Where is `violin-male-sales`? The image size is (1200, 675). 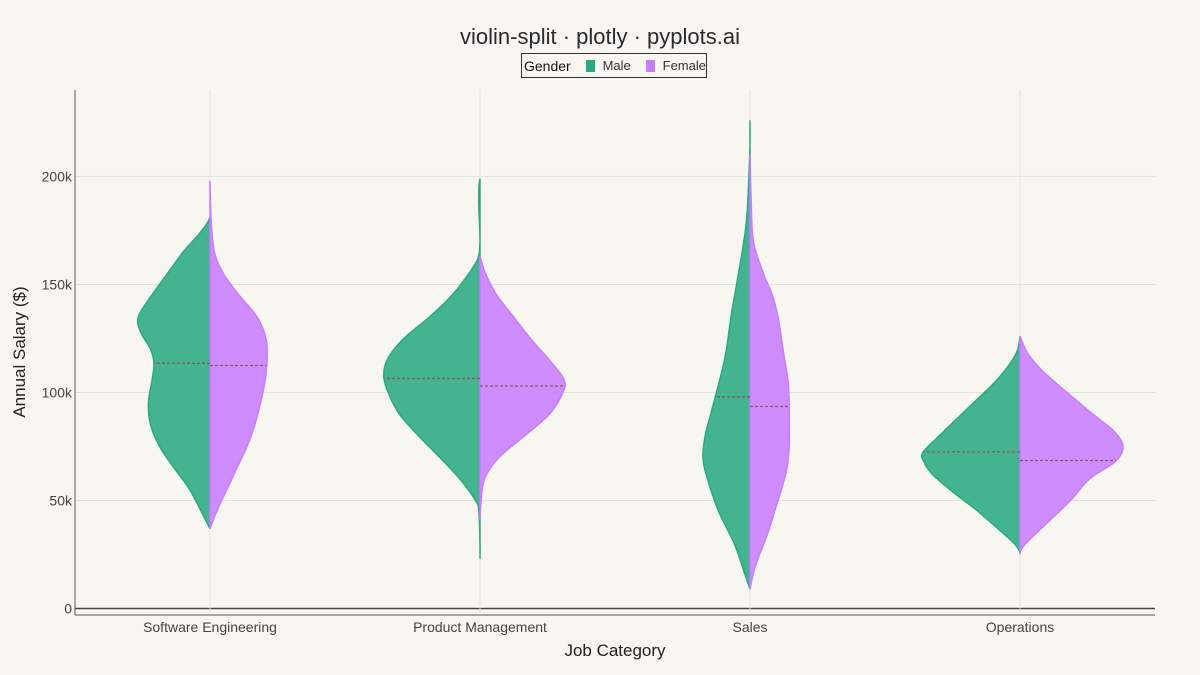 violin-male-sales is located at coordinates (726, 355).